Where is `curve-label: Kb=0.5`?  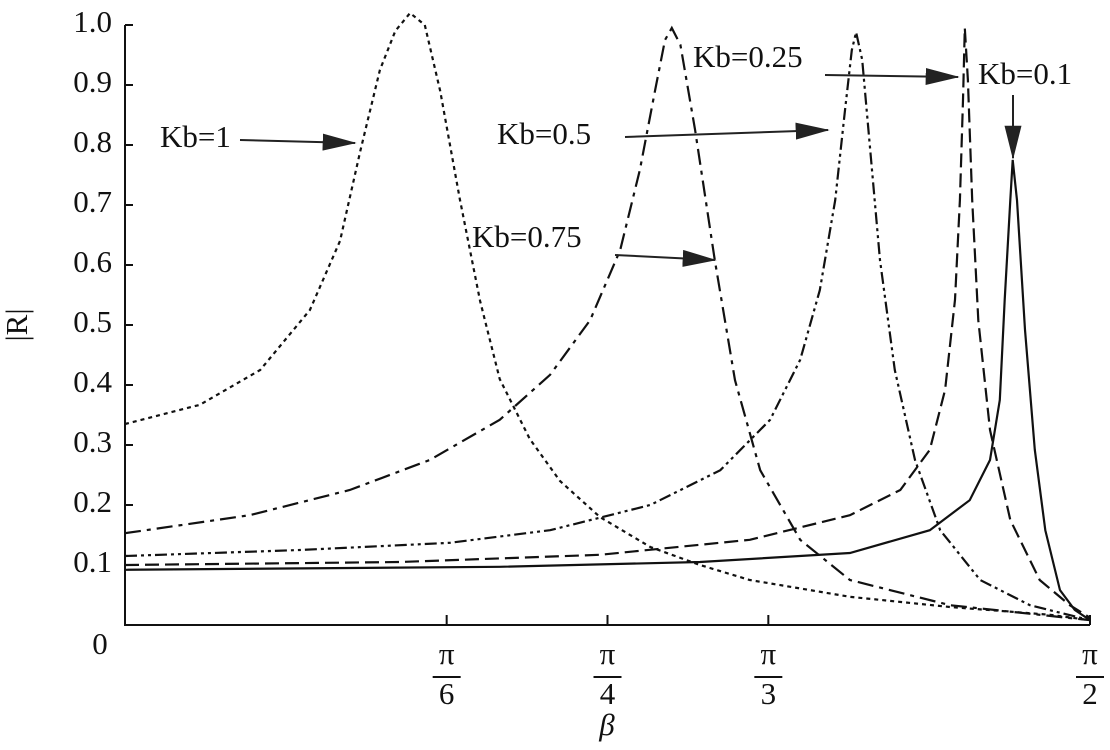 curve-label: Kb=0.5 is located at coordinates (544, 133).